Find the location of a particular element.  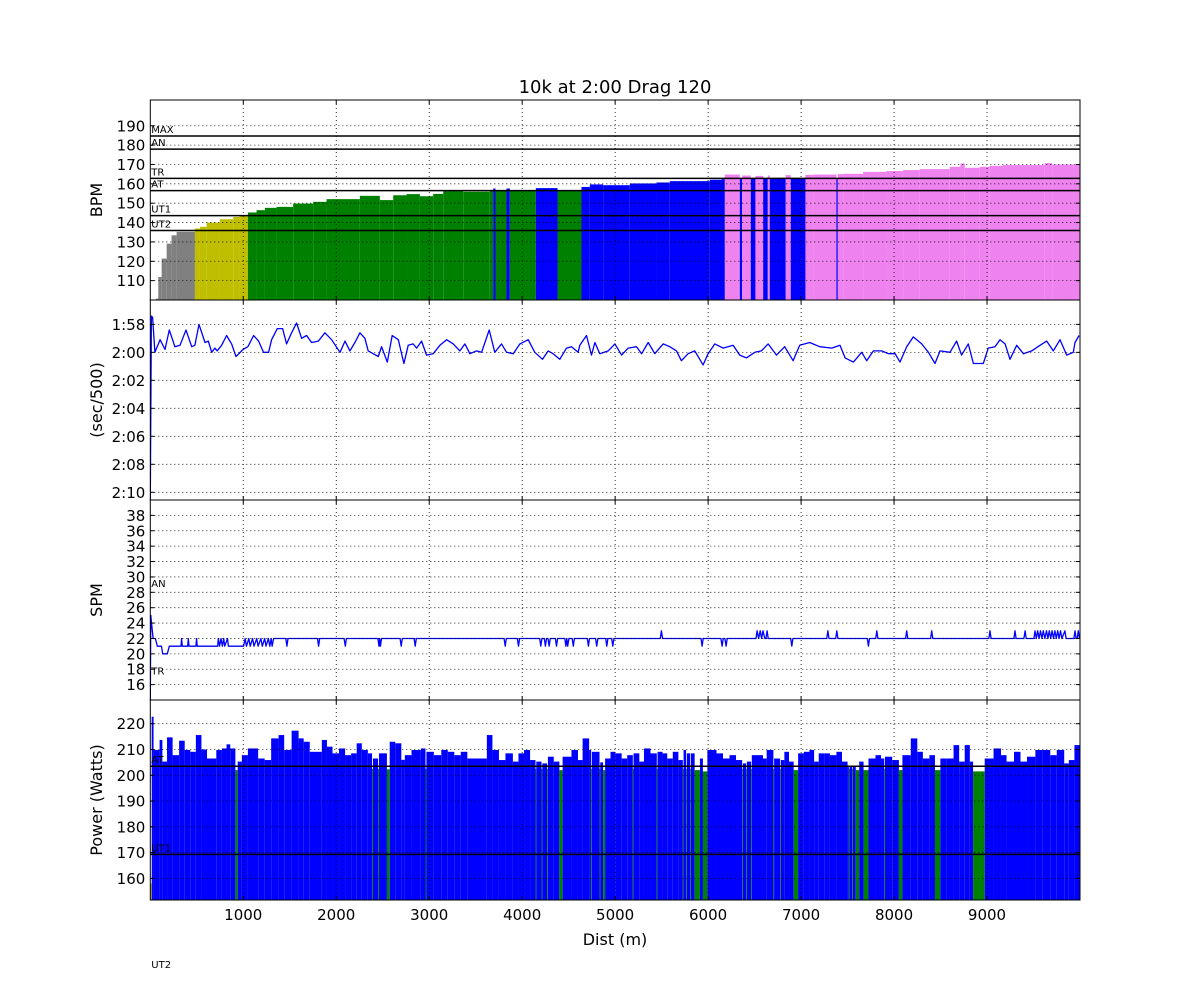

zone-label-ut1: UT1 is located at coordinates (161, 210).